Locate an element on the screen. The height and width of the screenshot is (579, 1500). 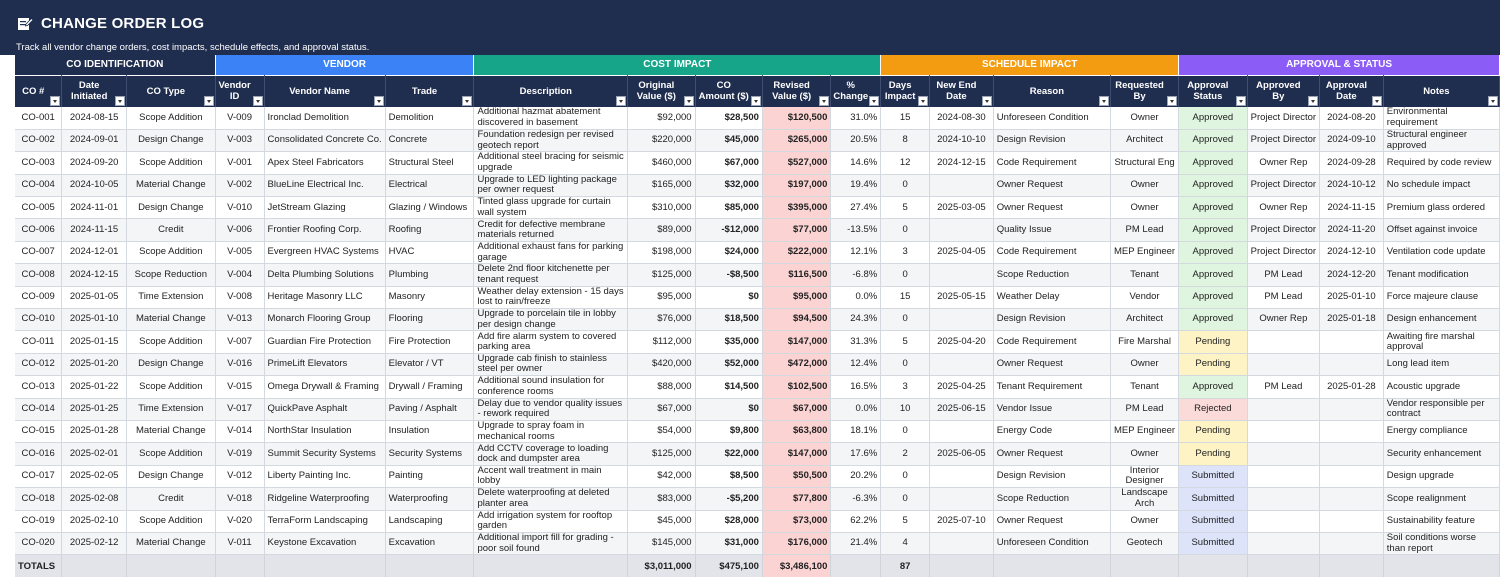
cell-original-value: $460,000 is located at coordinates (661, 163).